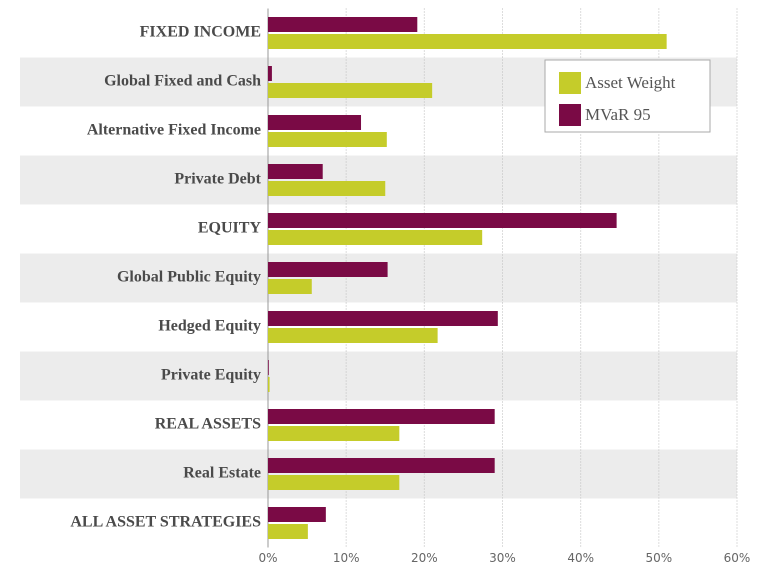 This screenshot has width=765, height=569. Describe the element at coordinates (230, 228) in the screenshot. I see `category-label: EQUITY` at that location.